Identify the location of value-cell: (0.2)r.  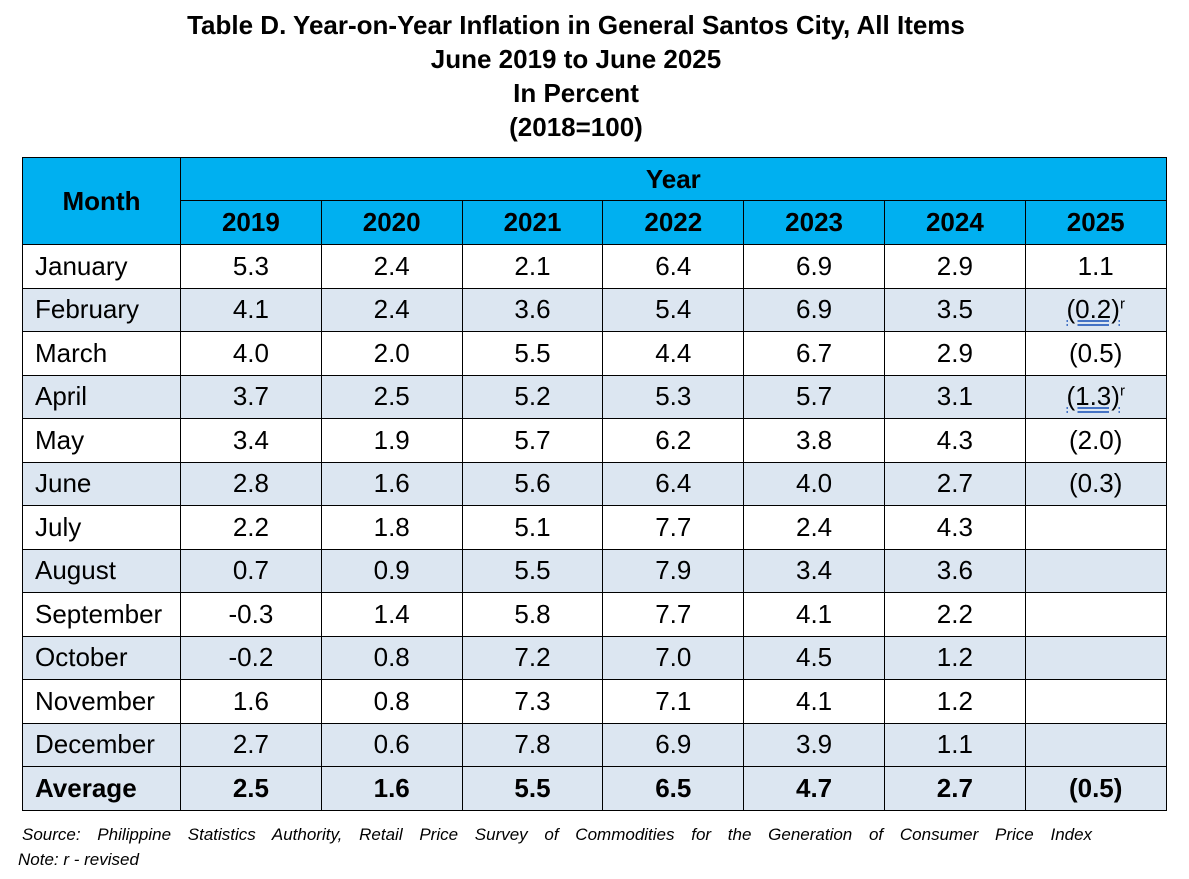
(1095, 309).